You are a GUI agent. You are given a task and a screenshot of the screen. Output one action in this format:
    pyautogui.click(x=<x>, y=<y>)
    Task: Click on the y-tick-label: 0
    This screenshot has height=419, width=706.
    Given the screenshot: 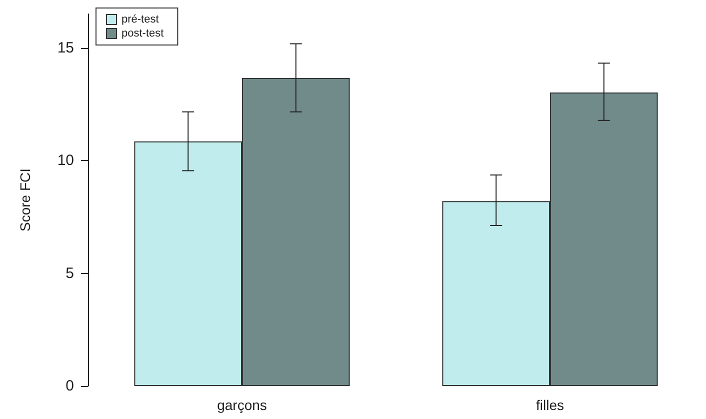 What is the action you would take?
    pyautogui.click(x=70, y=386)
    